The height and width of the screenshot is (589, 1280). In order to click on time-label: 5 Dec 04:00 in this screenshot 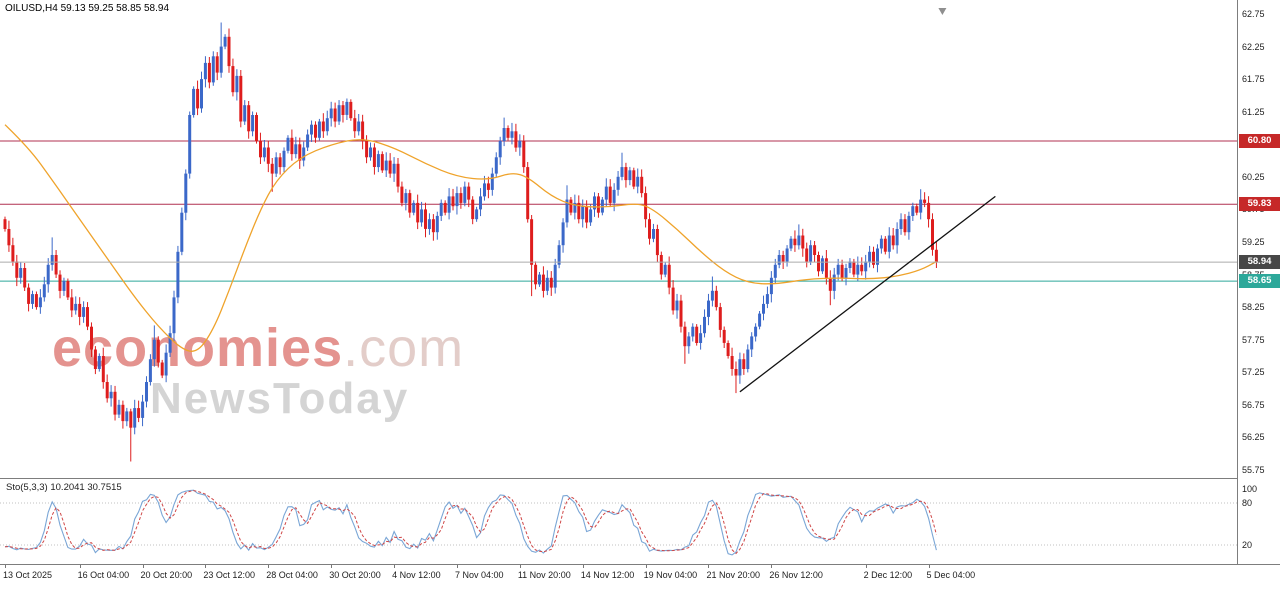, I will do `click(951, 575)`.